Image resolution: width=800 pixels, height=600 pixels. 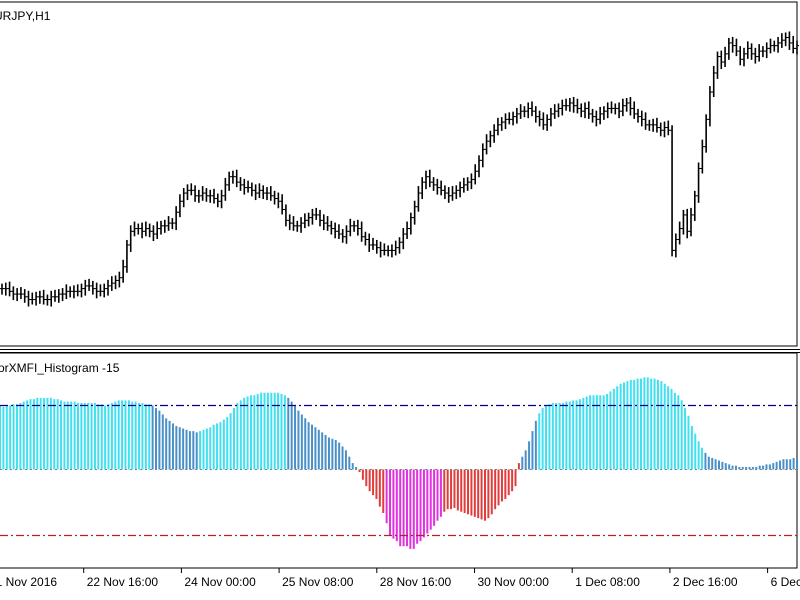 I want to click on x-tick-label: 21 Nov 2016, so click(x=28, y=582).